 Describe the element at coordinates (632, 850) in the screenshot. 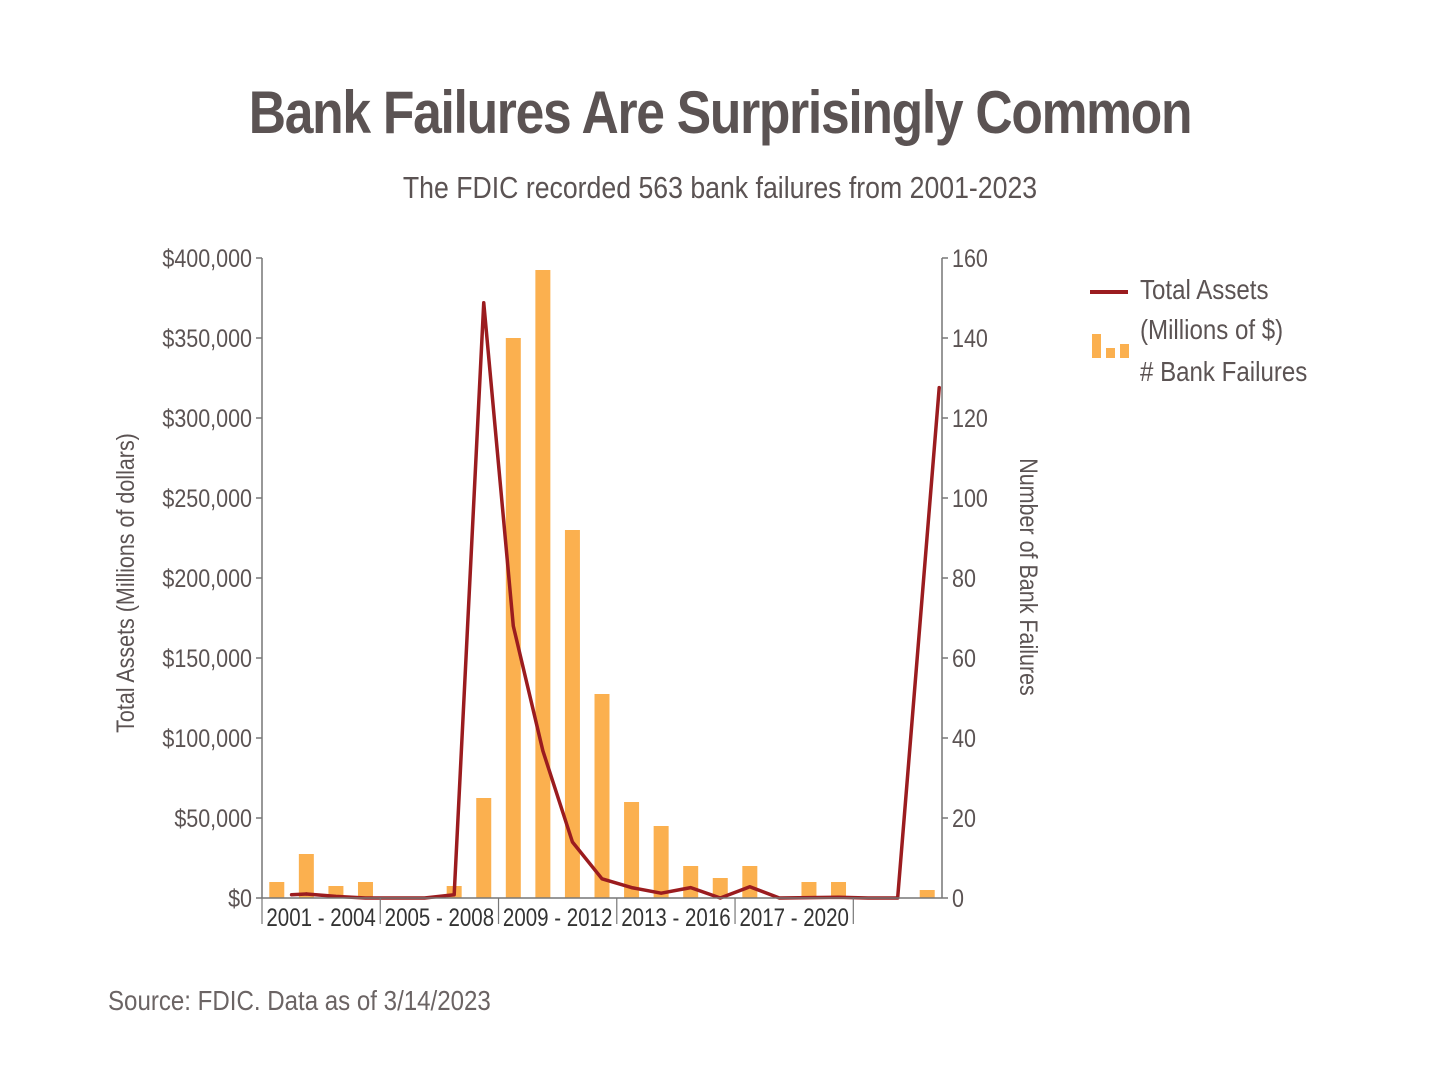

I see `bar-2013` at that location.